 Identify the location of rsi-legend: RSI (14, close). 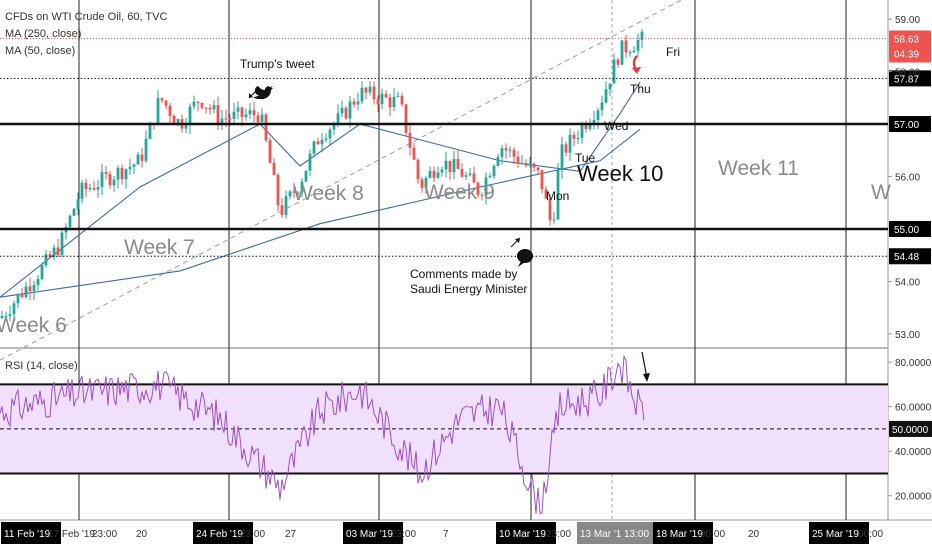
(41, 366).